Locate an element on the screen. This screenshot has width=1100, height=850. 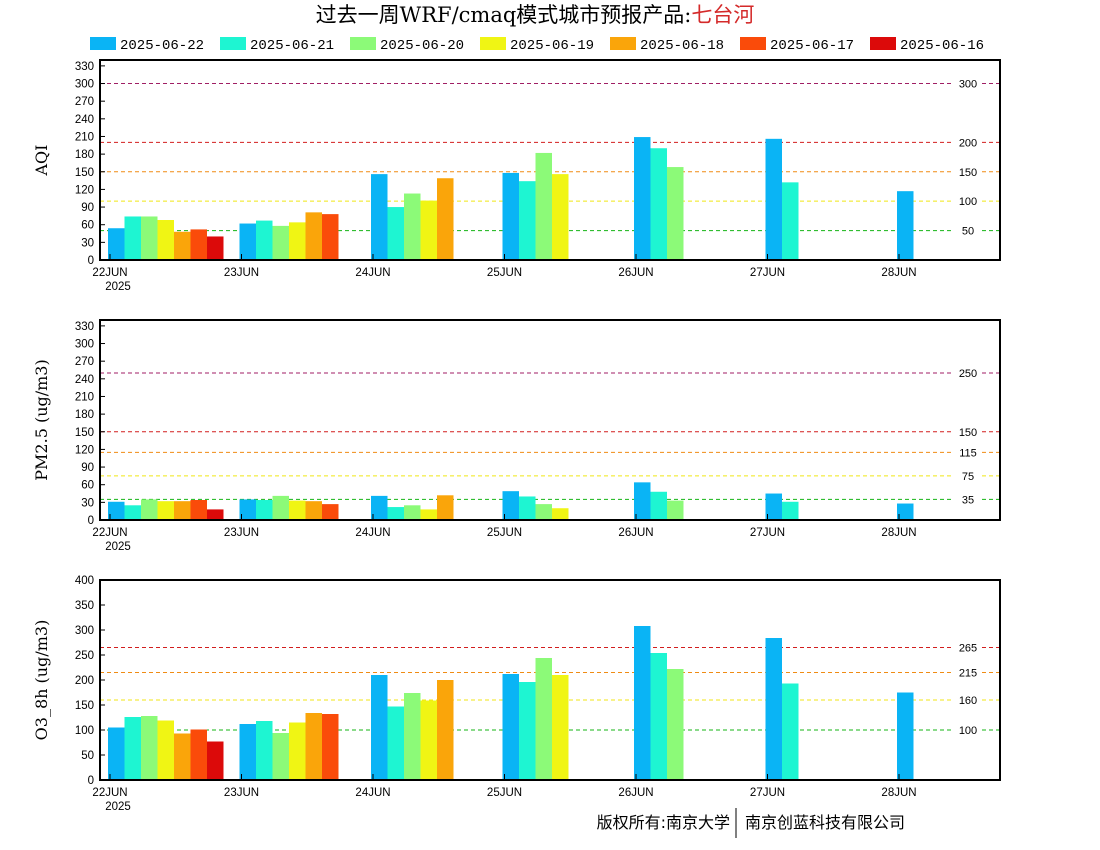
y-tick-label: 150 is located at coordinates (84, 433).